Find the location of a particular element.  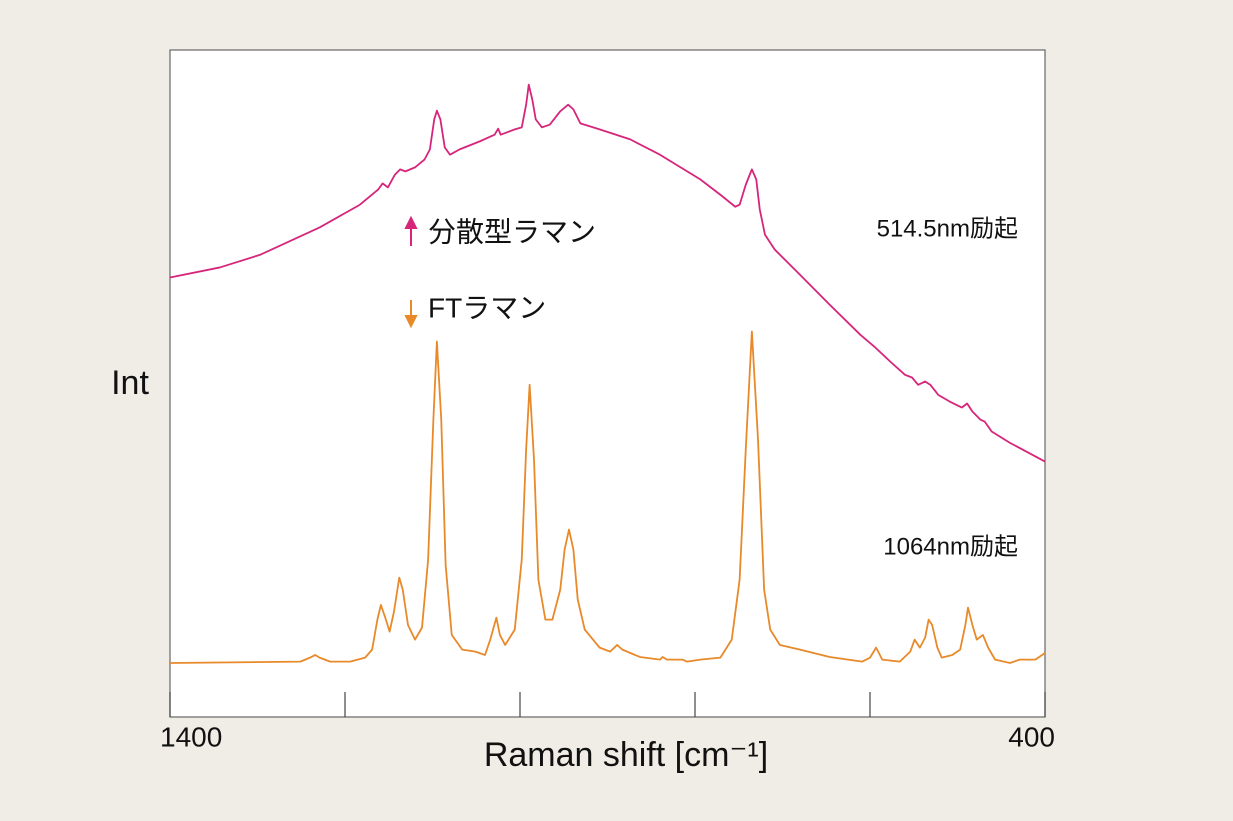

x-tick-label: 400 is located at coordinates (1031, 736).